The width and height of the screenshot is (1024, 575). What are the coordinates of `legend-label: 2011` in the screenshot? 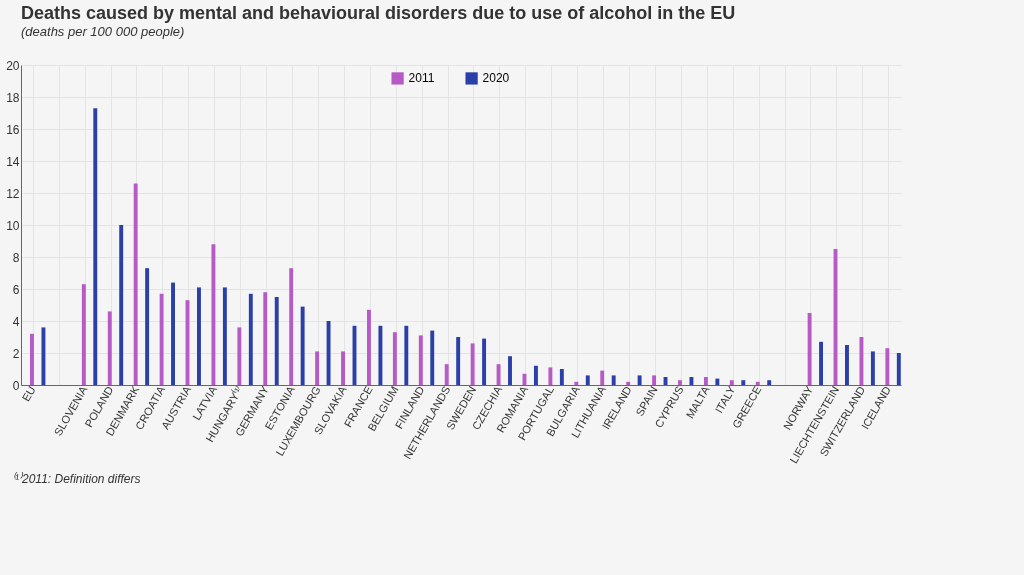 It's located at (421, 78).